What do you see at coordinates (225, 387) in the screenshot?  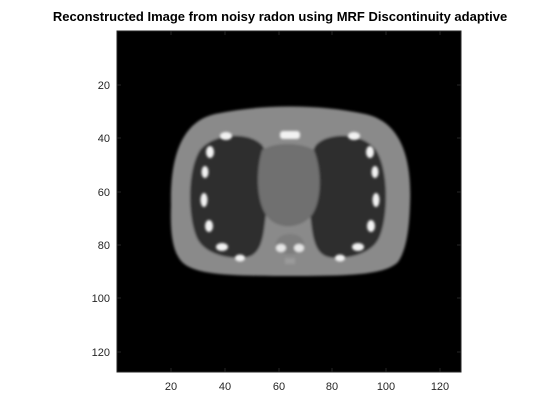 I see `x-tick-label: 40` at bounding box center [225, 387].